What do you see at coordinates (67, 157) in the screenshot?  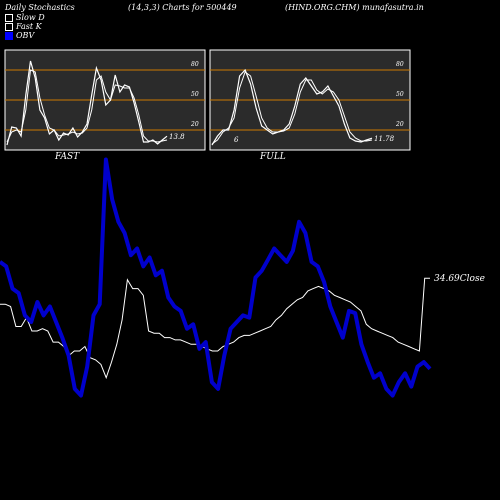 I see `fast-panel-title: FAST` at bounding box center [67, 157].